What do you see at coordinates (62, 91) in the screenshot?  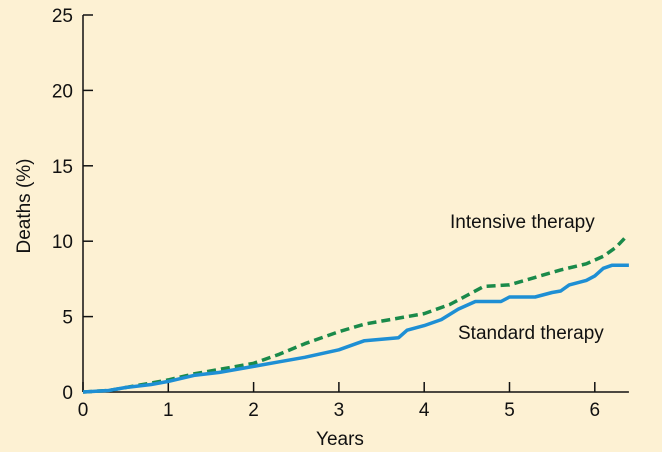 I see `y-tick-label: 20` at bounding box center [62, 91].